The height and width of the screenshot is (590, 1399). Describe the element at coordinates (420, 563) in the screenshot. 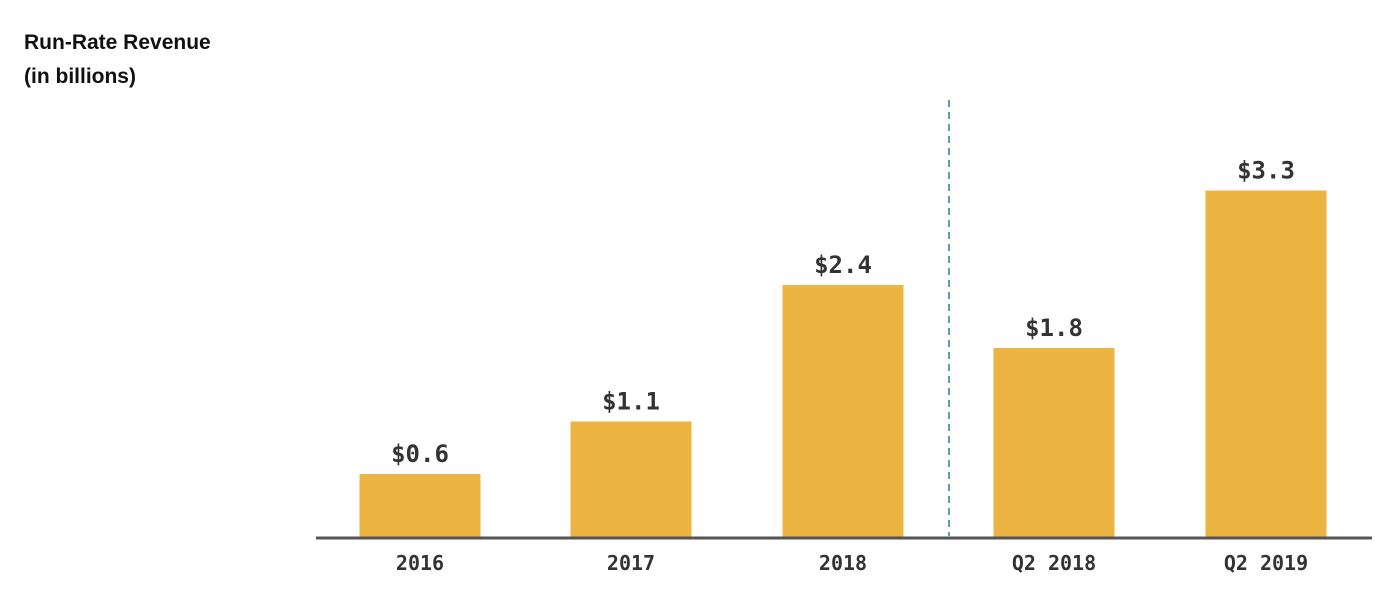

I see `x-tick-label: 2016` at that location.